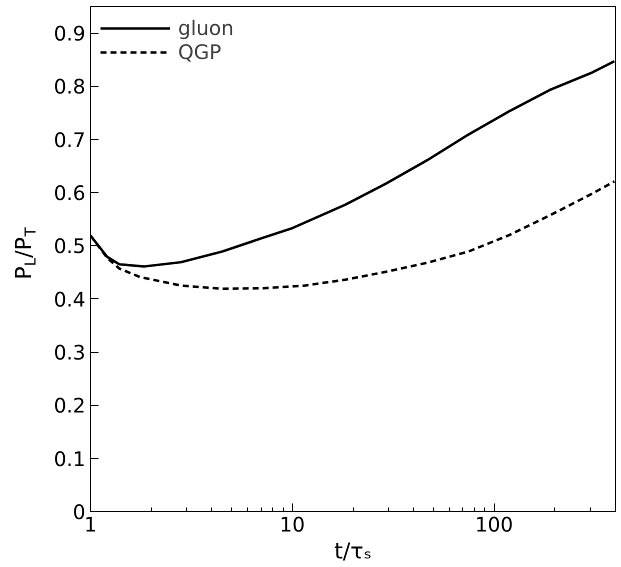  What do you see at coordinates (26, 253) in the screenshot?
I see `y-axis-title: PL/PT` at bounding box center [26, 253].